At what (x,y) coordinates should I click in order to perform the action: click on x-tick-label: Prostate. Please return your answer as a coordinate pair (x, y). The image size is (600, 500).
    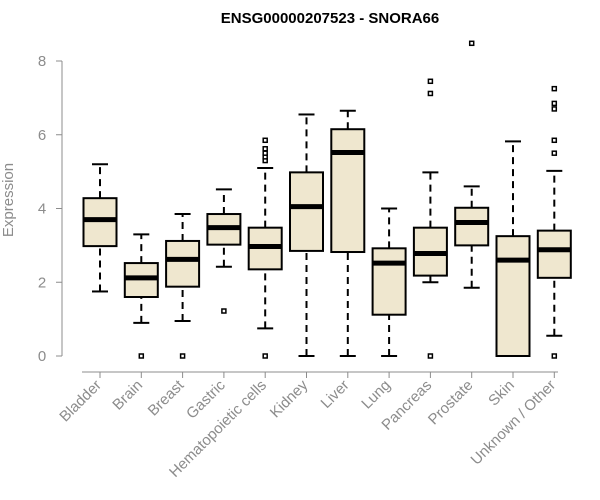
    Looking at the image, I should click on (451, 403).